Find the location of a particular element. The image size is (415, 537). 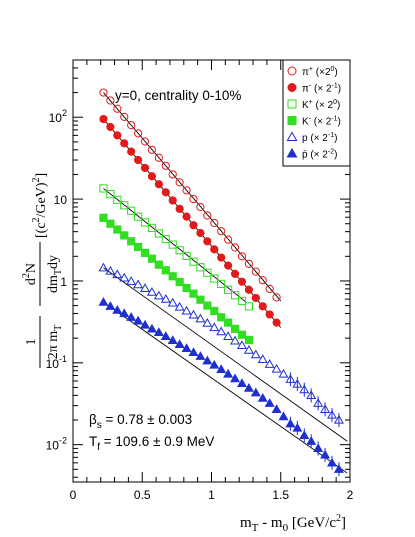

legend-entry: π+ (×20) is located at coordinates (312, 72).